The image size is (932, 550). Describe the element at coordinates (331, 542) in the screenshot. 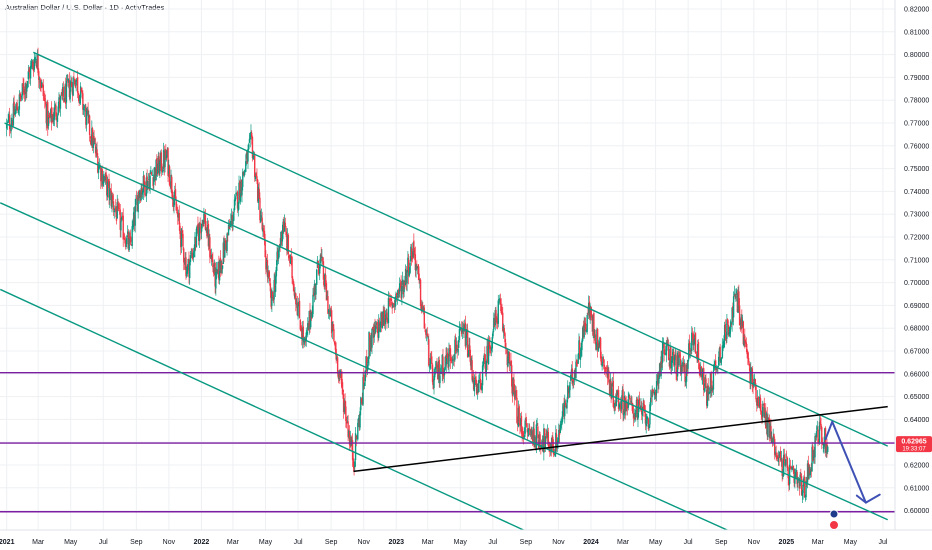

I see `x-tick-label: Sep` at that location.